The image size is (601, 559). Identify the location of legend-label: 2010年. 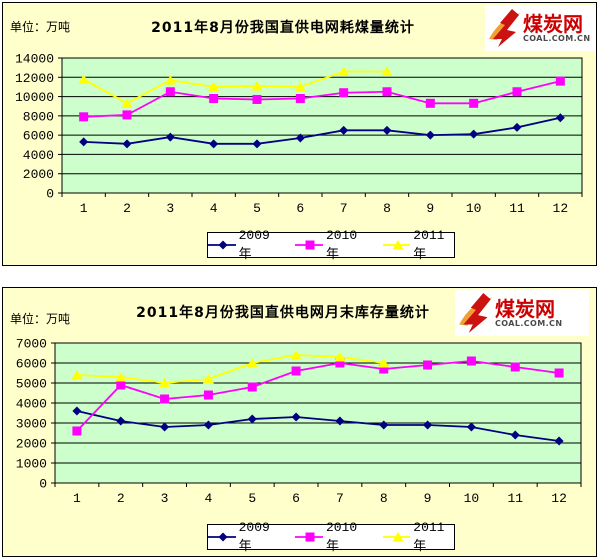
(341, 245).